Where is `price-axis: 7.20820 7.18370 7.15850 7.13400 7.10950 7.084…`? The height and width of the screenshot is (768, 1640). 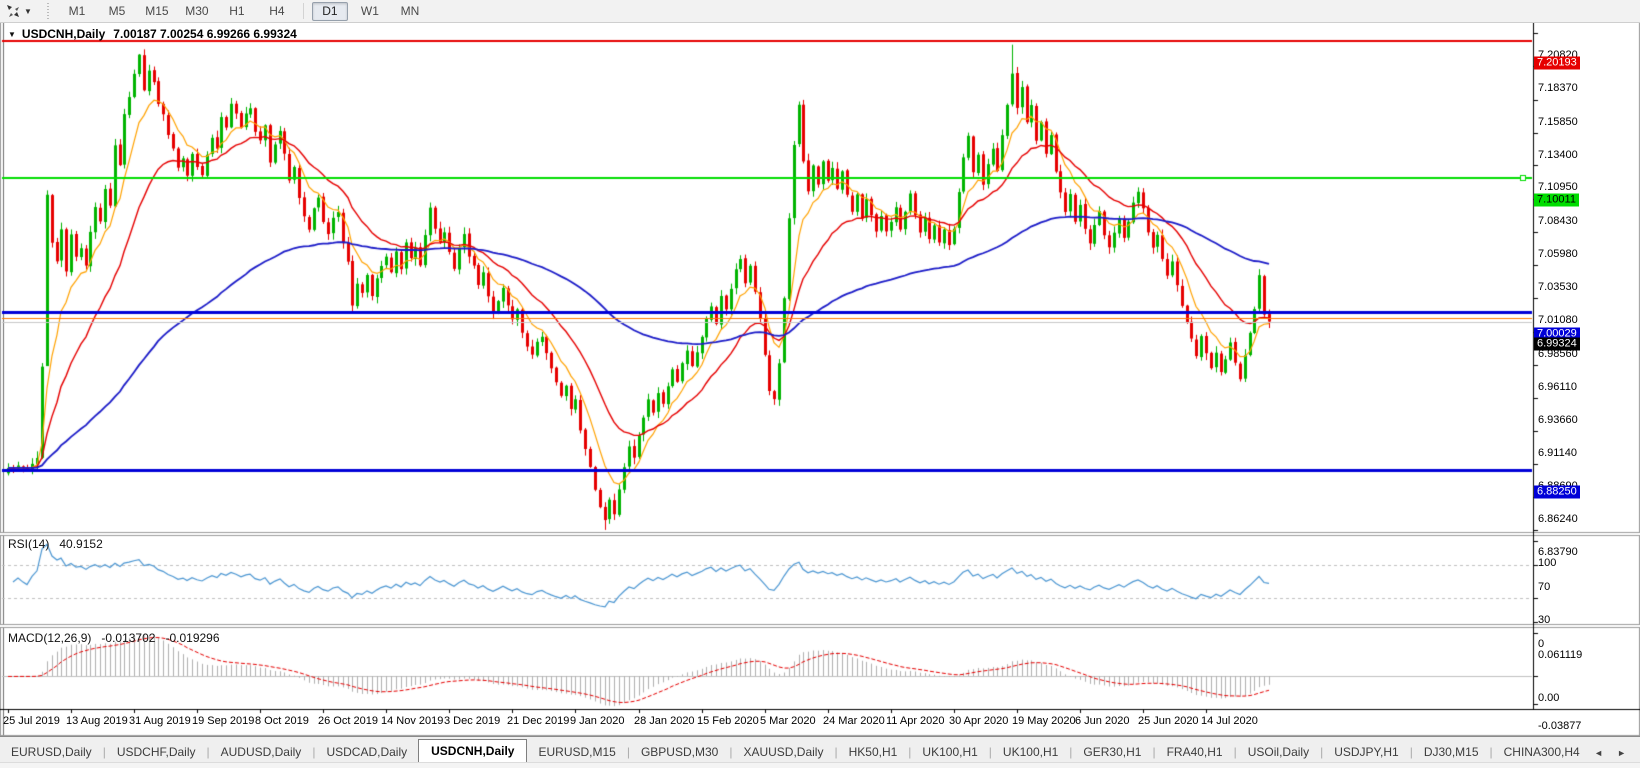 price-axis: 7.20820 7.18370 7.15850 7.13400 7.10950 7.084… is located at coordinates (1586, 377).